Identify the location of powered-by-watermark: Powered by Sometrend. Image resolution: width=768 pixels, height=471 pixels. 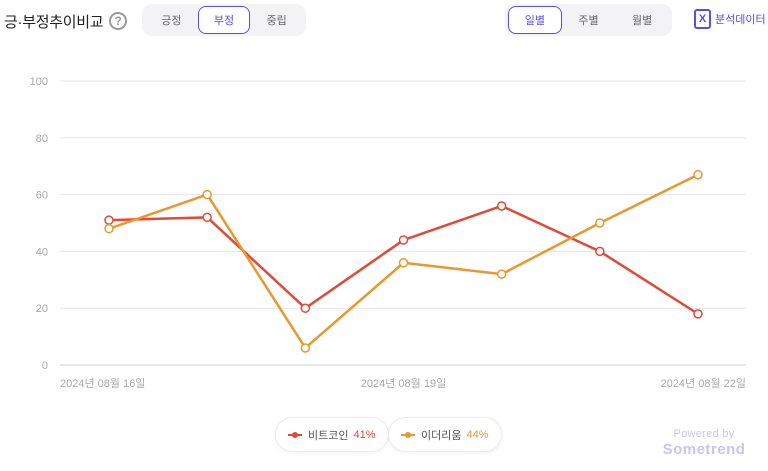
(704, 443).